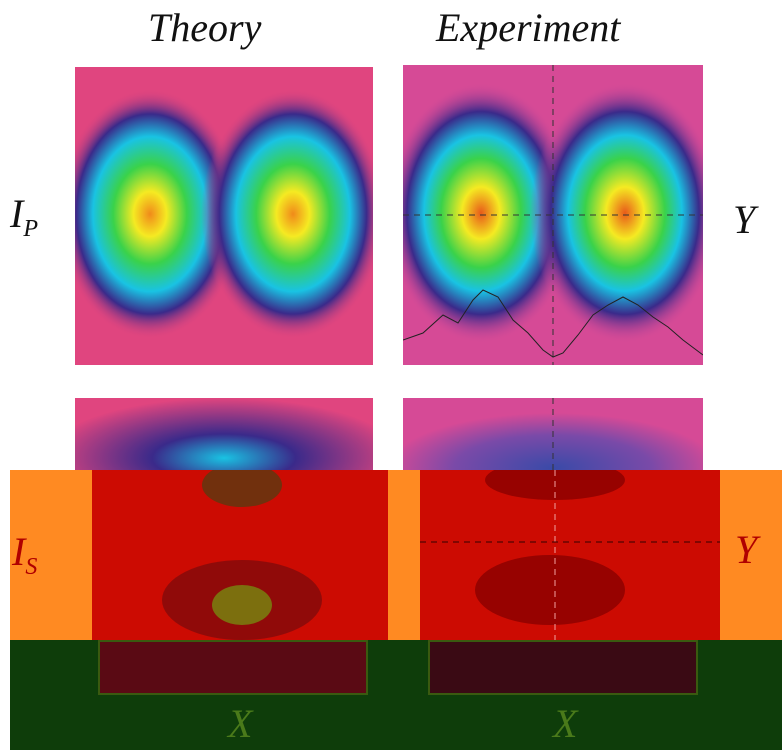  Describe the element at coordinates (240, 559) in the screenshot. I see `red-overlay-theory` at that location.